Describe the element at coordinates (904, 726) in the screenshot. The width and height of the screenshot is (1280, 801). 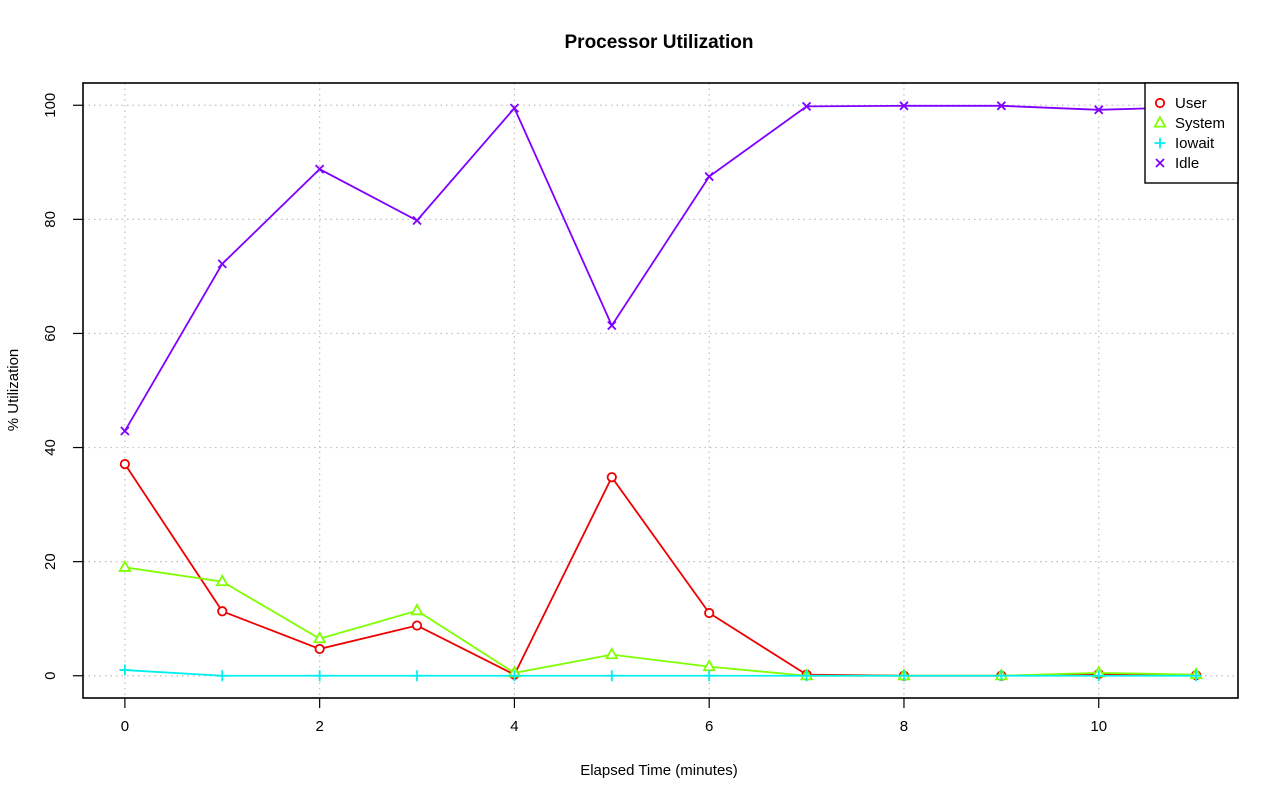
I see `x-tick-label: 8` at that location.